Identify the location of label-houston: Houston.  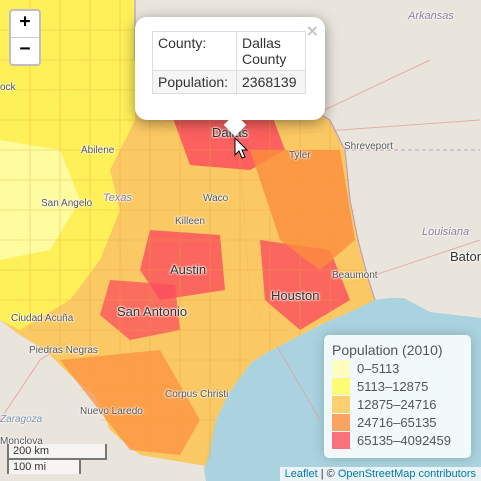
(295, 295).